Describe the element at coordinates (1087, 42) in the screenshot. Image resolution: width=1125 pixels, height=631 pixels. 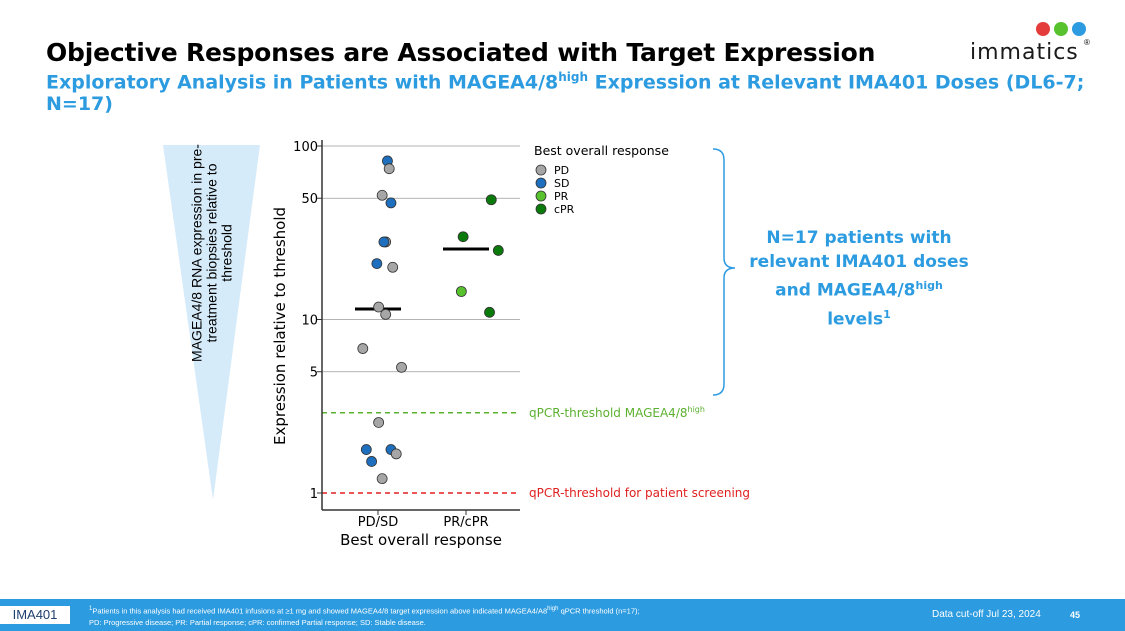
I see `logo-registered-mark: ®` at that location.